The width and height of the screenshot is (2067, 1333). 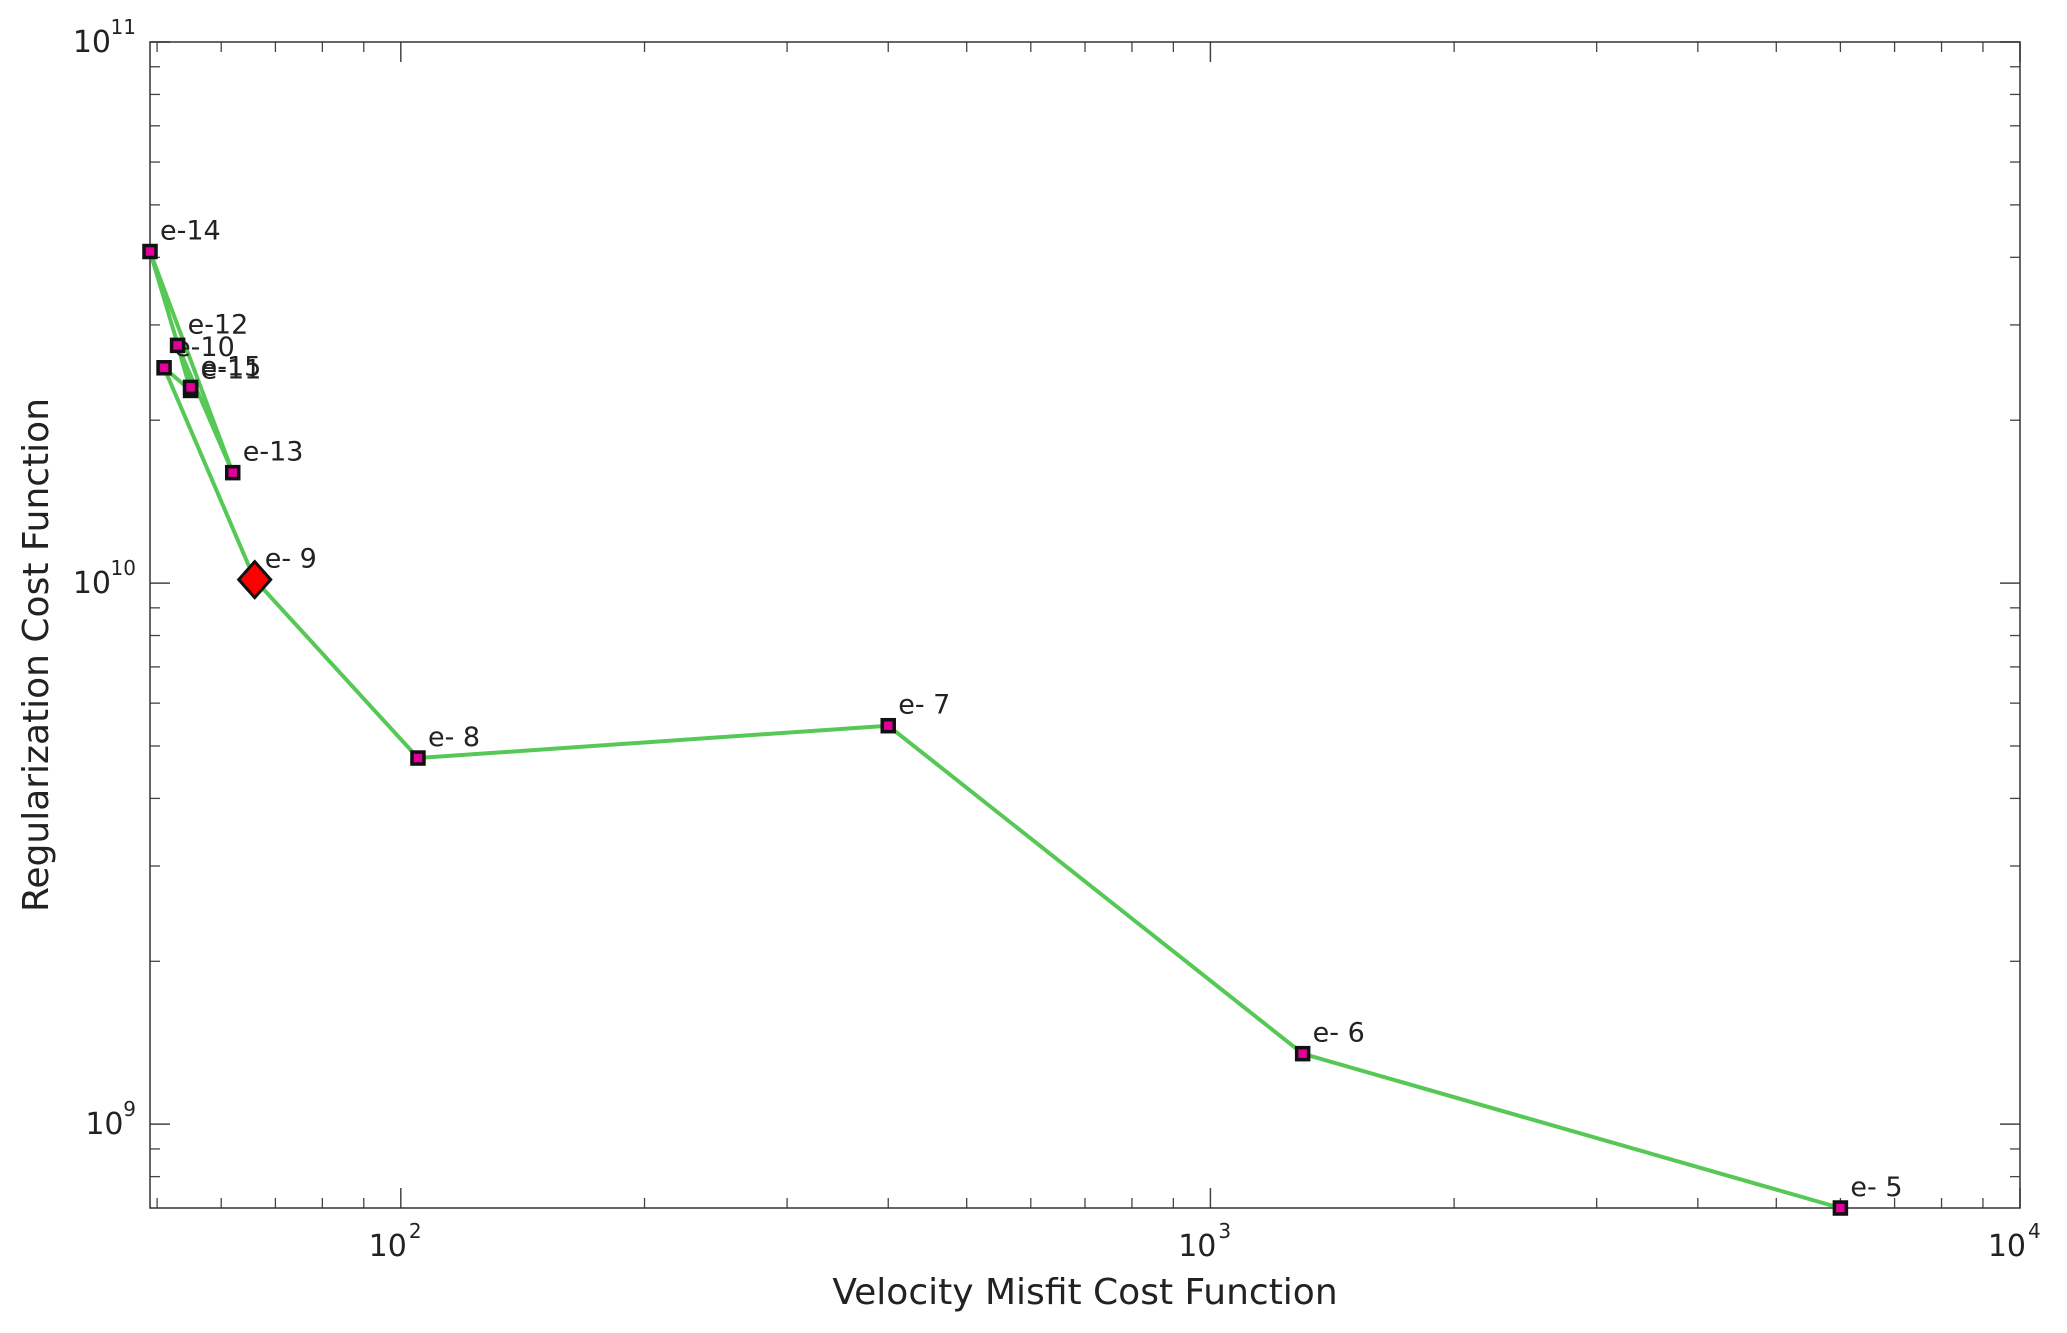 I want to click on data-point-label: e- 7, so click(x=924, y=705).